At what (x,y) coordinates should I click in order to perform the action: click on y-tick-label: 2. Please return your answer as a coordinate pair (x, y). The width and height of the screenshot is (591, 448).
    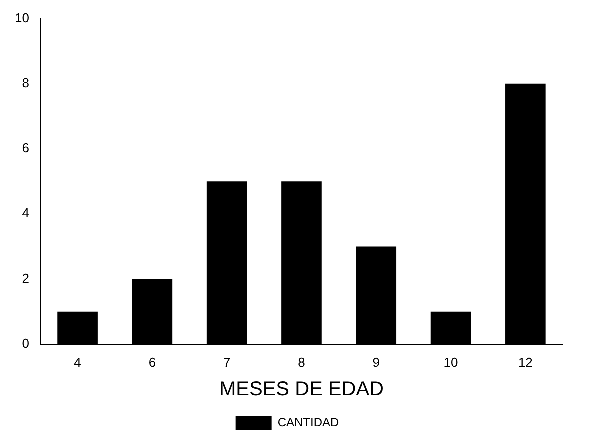
    Looking at the image, I should click on (26, 278).